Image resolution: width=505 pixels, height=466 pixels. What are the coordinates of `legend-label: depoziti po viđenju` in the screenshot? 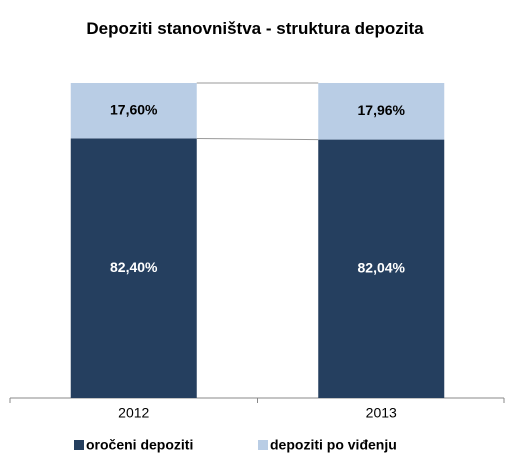 It's located at (333, 445).